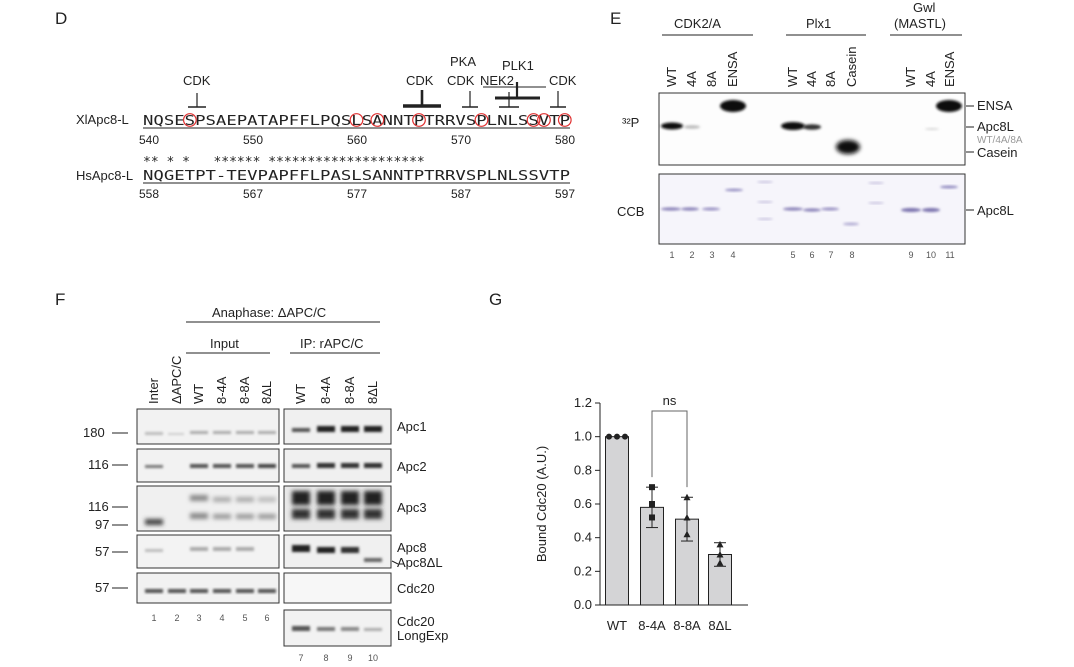 This screenshot has height=667, width=1074. I want to click on label-cdc20: Cdc20, so click(416, 588).